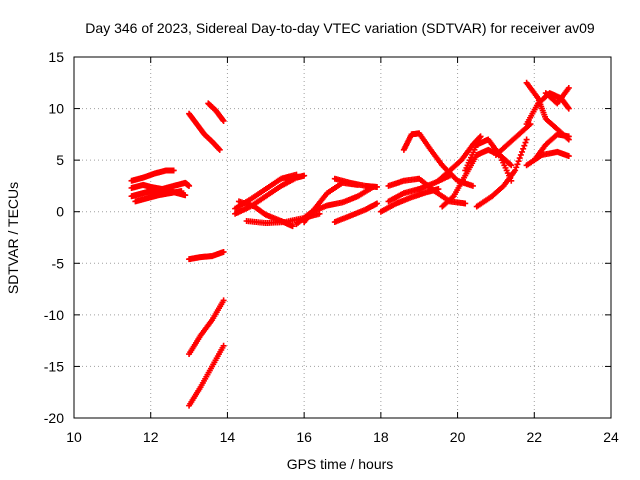  Describe the element at coordinates (534, 437) in the screenshot. I see `x-tick-label: 22` at that location.